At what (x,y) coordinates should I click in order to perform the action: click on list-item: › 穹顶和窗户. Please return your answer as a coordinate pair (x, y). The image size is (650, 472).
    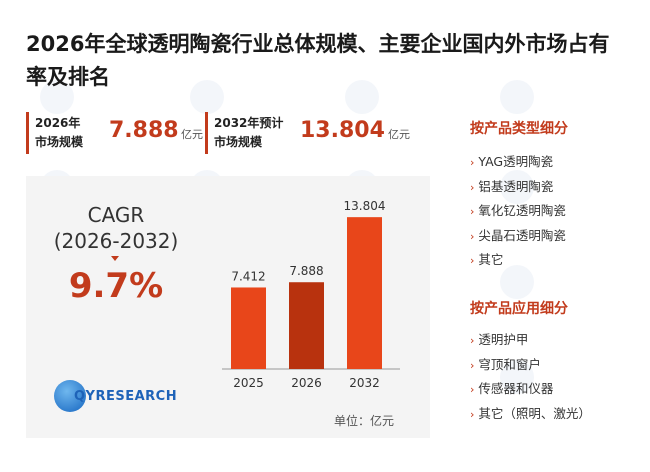
    Looking at the image, I should click on (530, 365).